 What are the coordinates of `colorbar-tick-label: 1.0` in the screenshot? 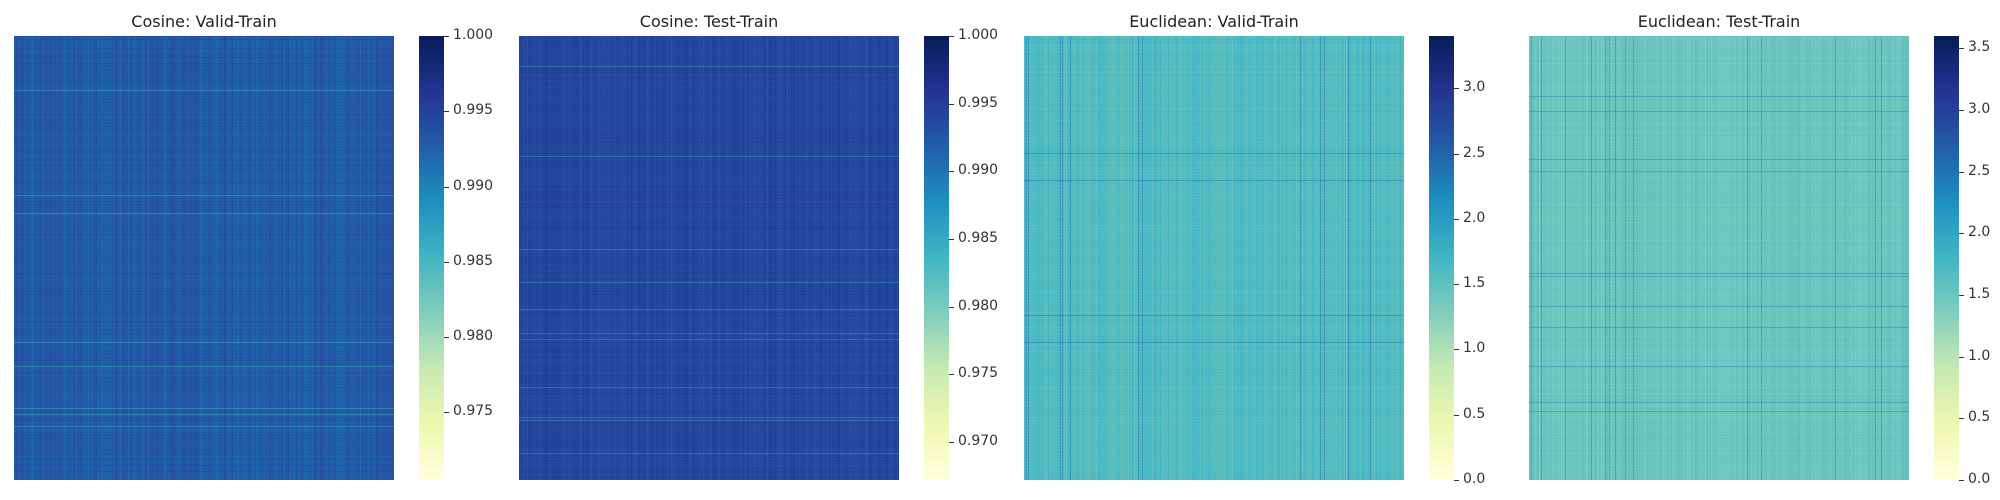 It's located at (1474, 348).